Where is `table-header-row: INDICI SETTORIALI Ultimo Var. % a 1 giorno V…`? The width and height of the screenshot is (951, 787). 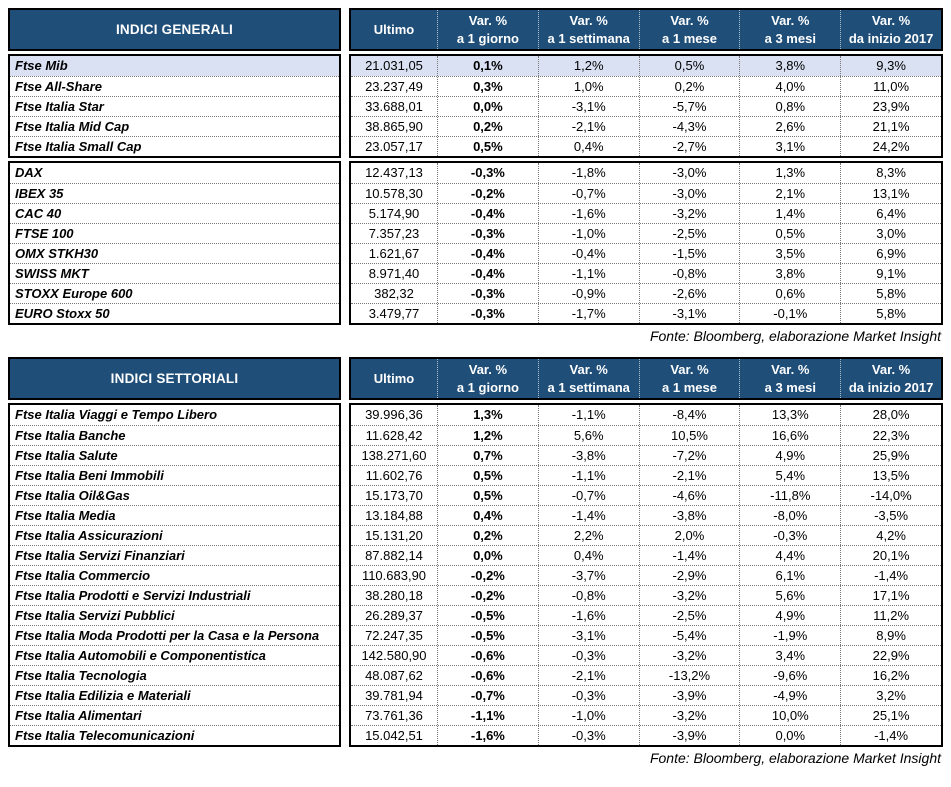 table-header-row: INDICI SETTORIALI Ultimo Var. % a 1 giorno V… is located at coordinates (475, 378).